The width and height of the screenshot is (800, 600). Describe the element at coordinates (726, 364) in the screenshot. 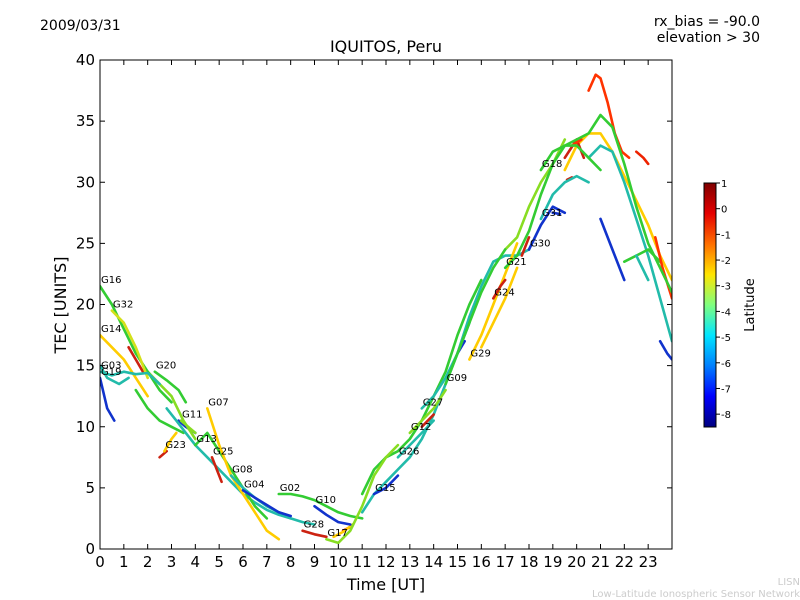

I see `colorbar-tick-label: -6` at that location.